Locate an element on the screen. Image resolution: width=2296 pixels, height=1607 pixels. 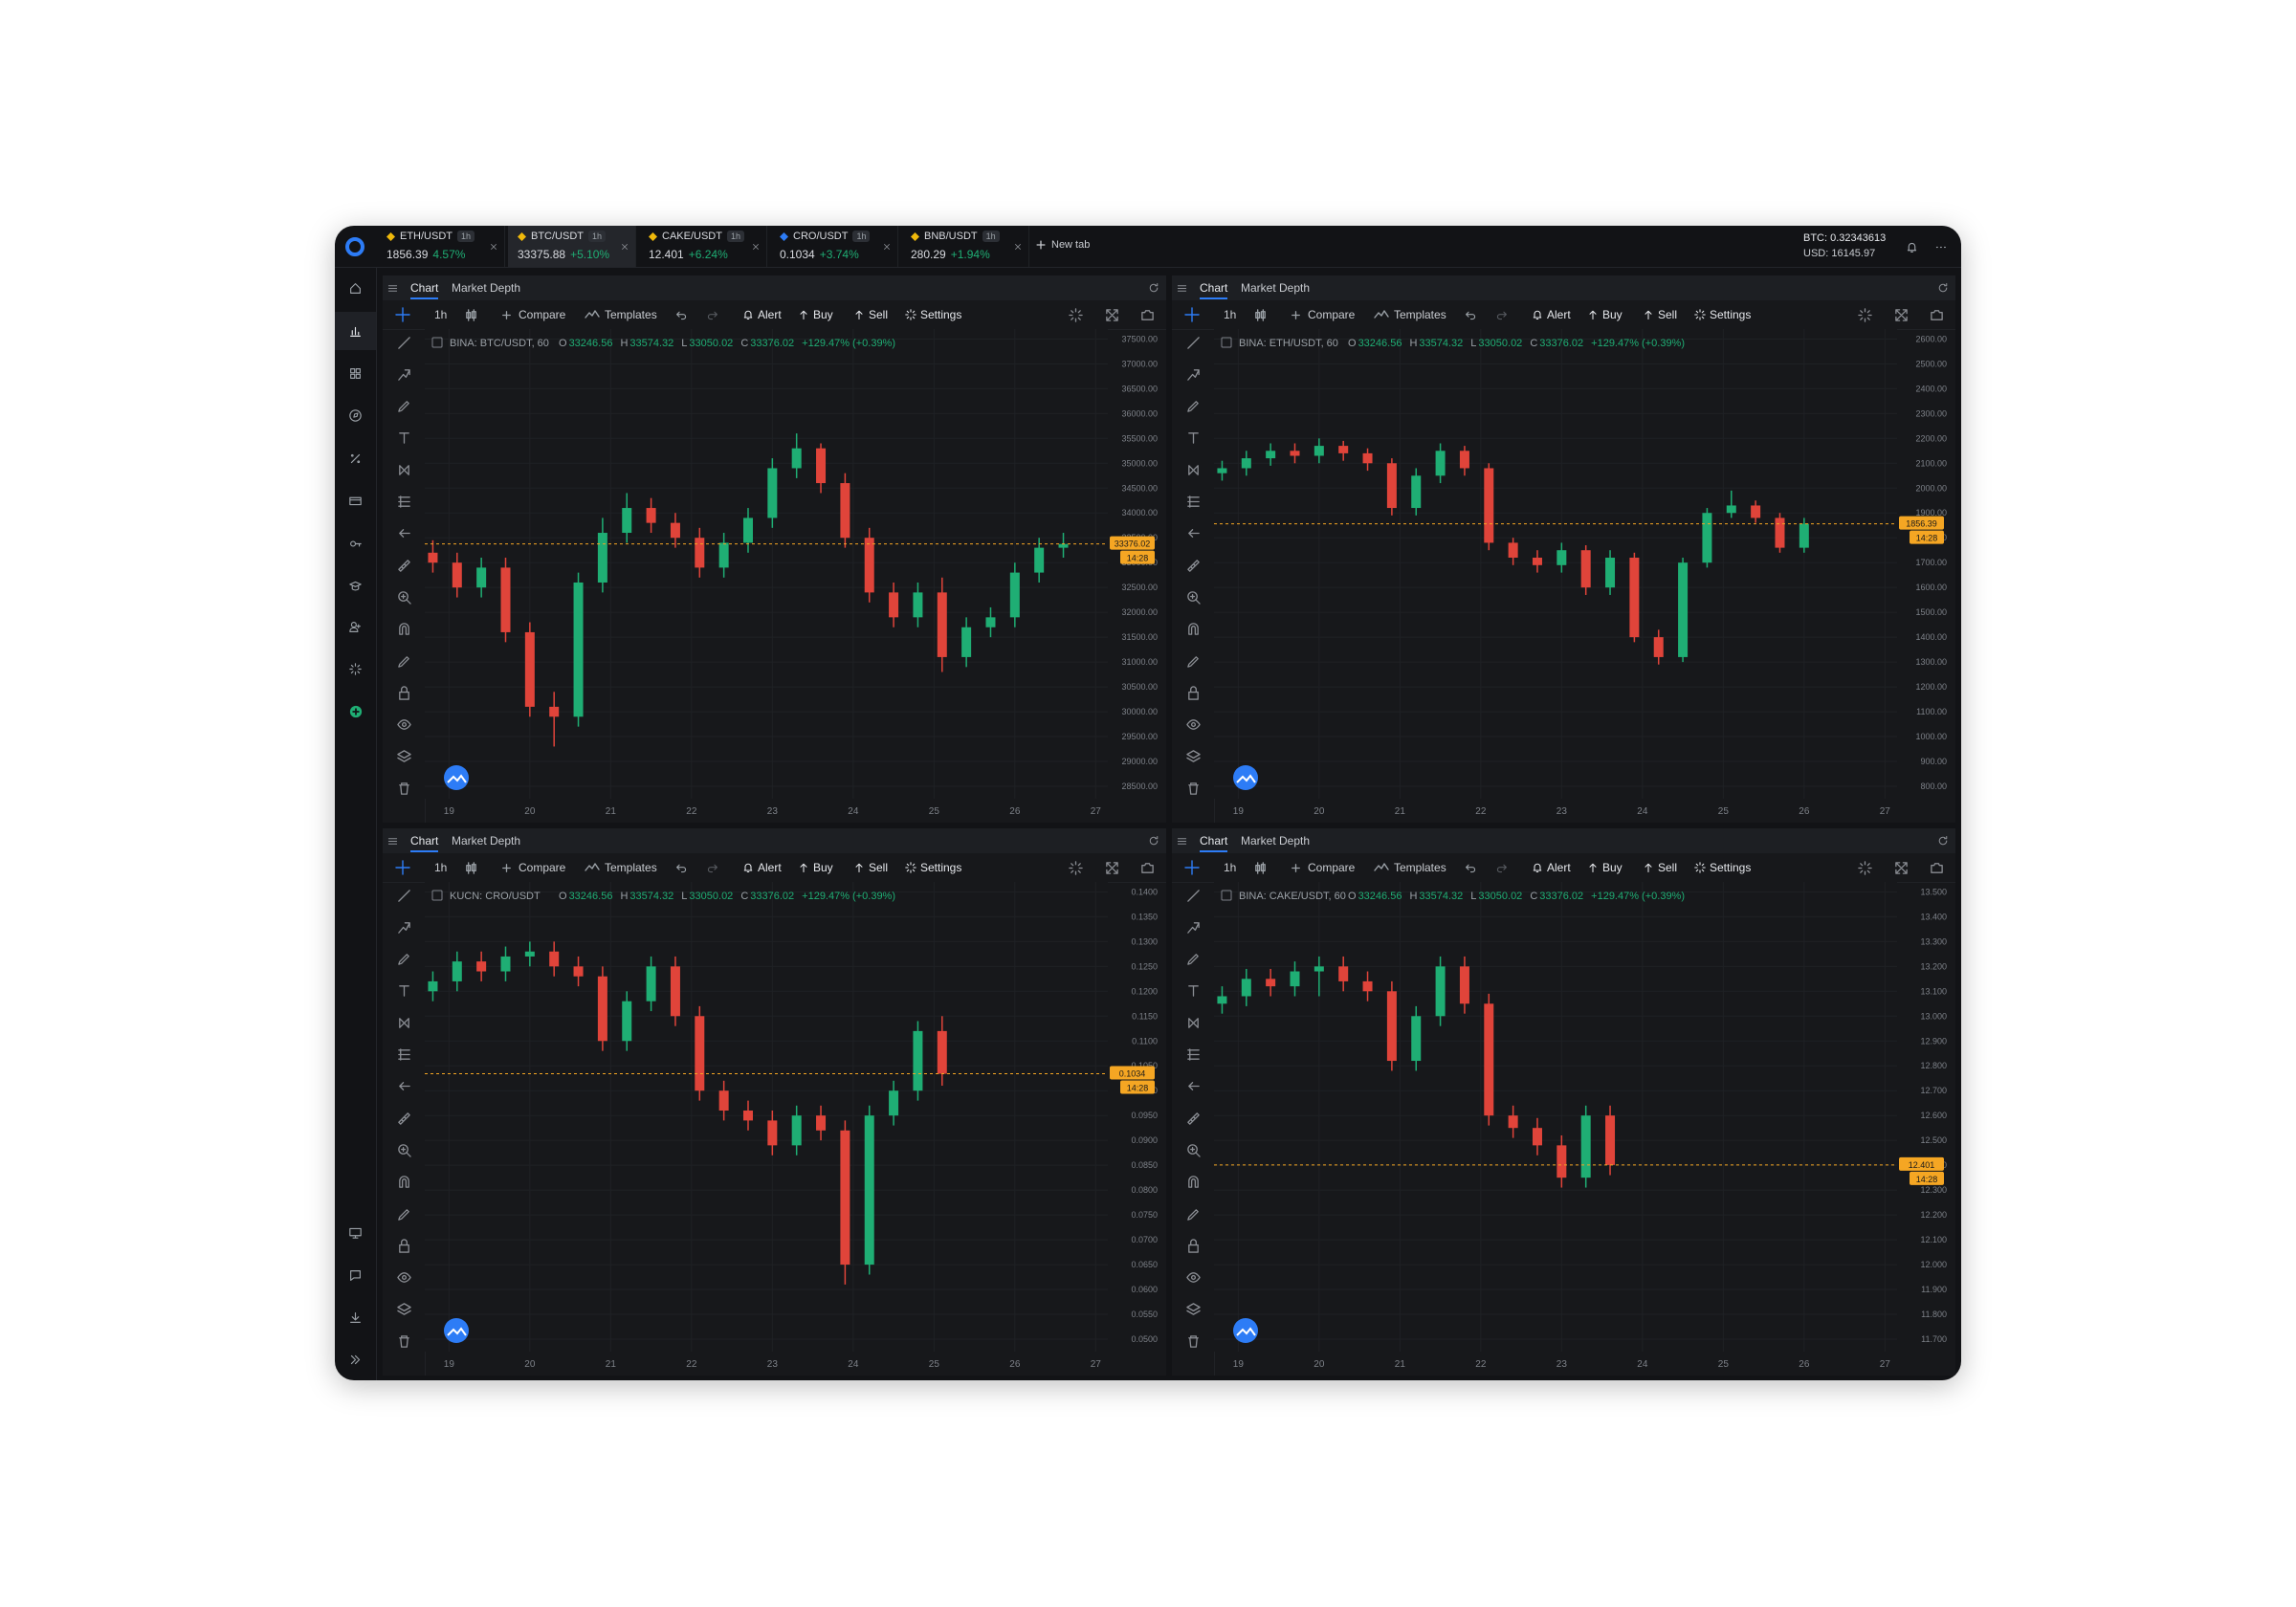
icon-magnet is located at coordinates (404, 1182).